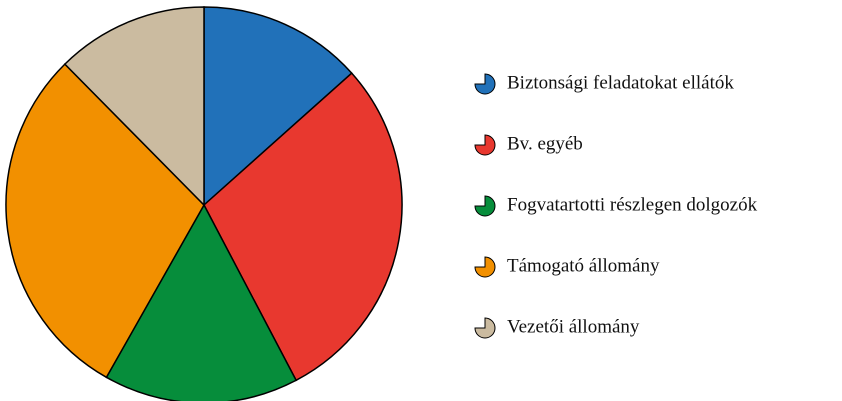  I want to click on legend-label: Fogvatartotti részlegen dolgozók, so click(632, 204).